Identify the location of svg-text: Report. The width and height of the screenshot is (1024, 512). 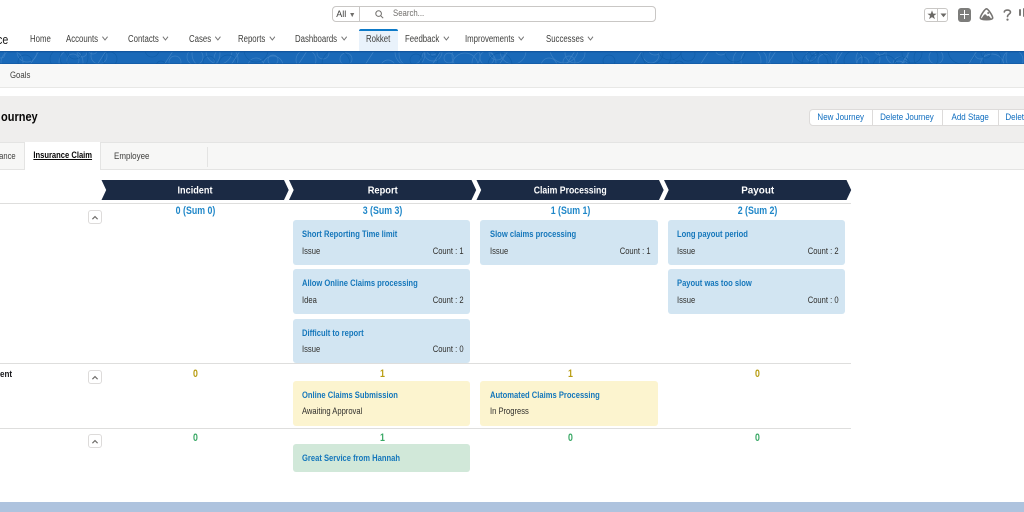
(383, 191).